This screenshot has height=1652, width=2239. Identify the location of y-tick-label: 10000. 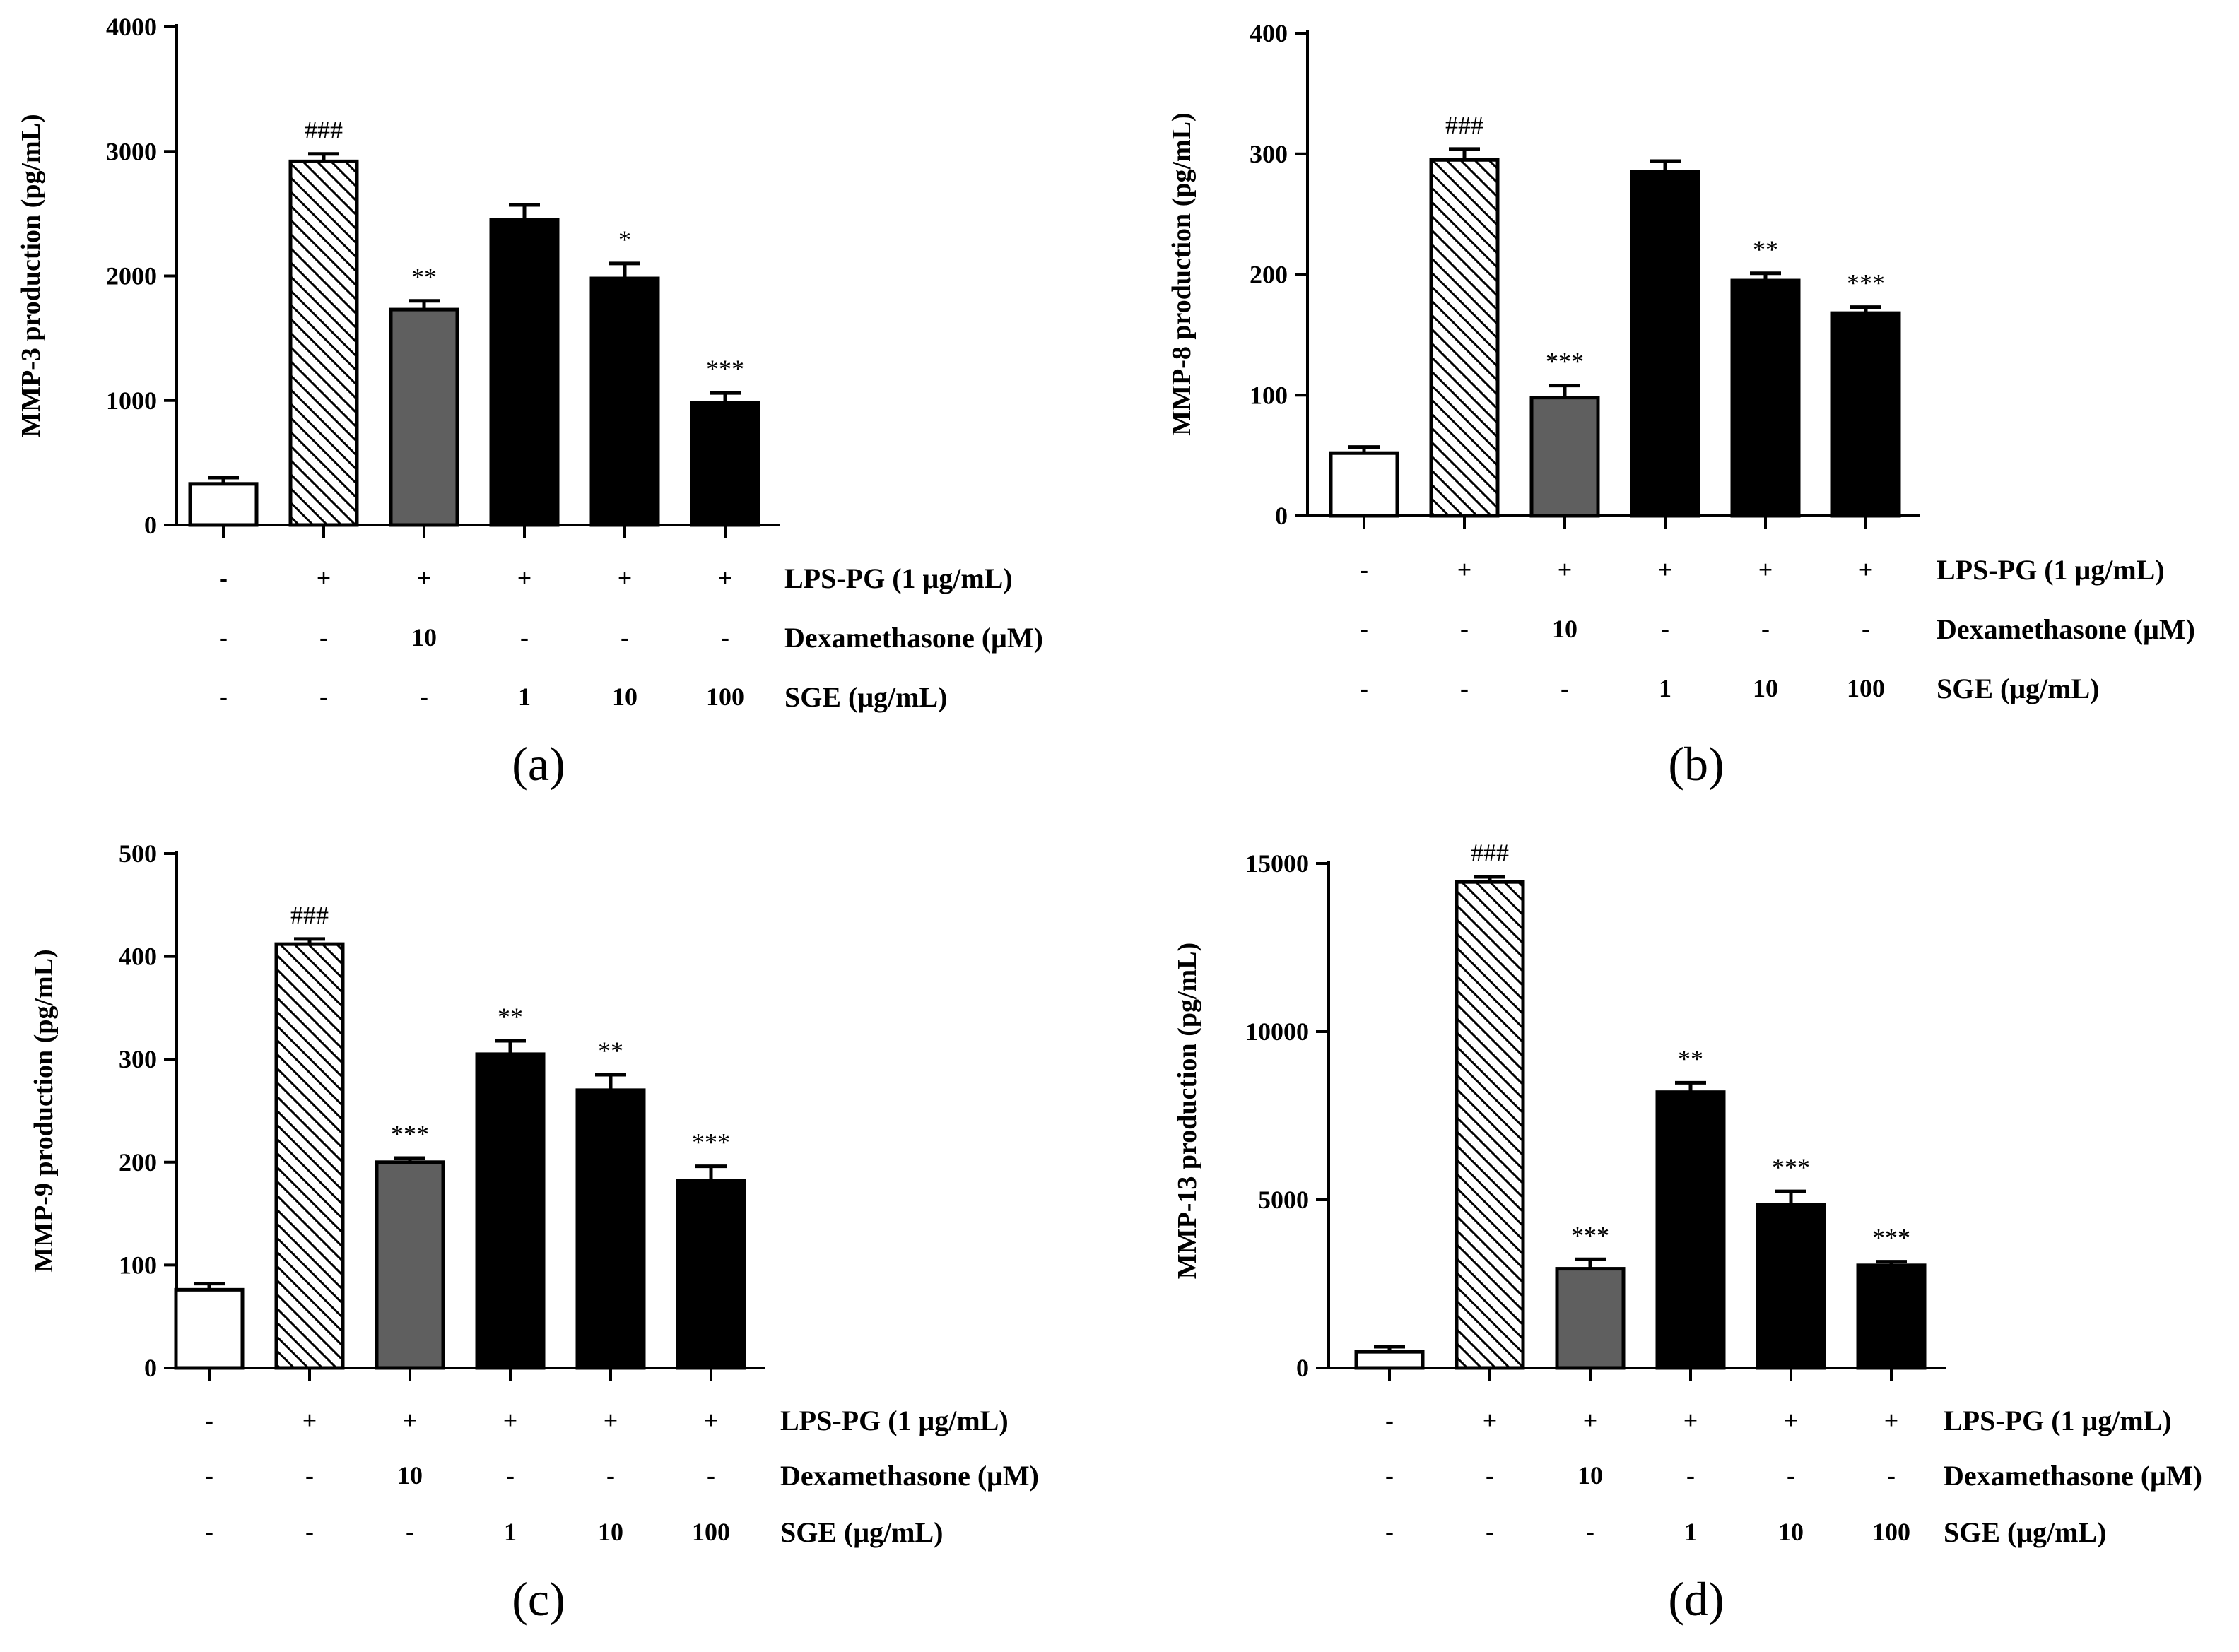
(1277, 1031).